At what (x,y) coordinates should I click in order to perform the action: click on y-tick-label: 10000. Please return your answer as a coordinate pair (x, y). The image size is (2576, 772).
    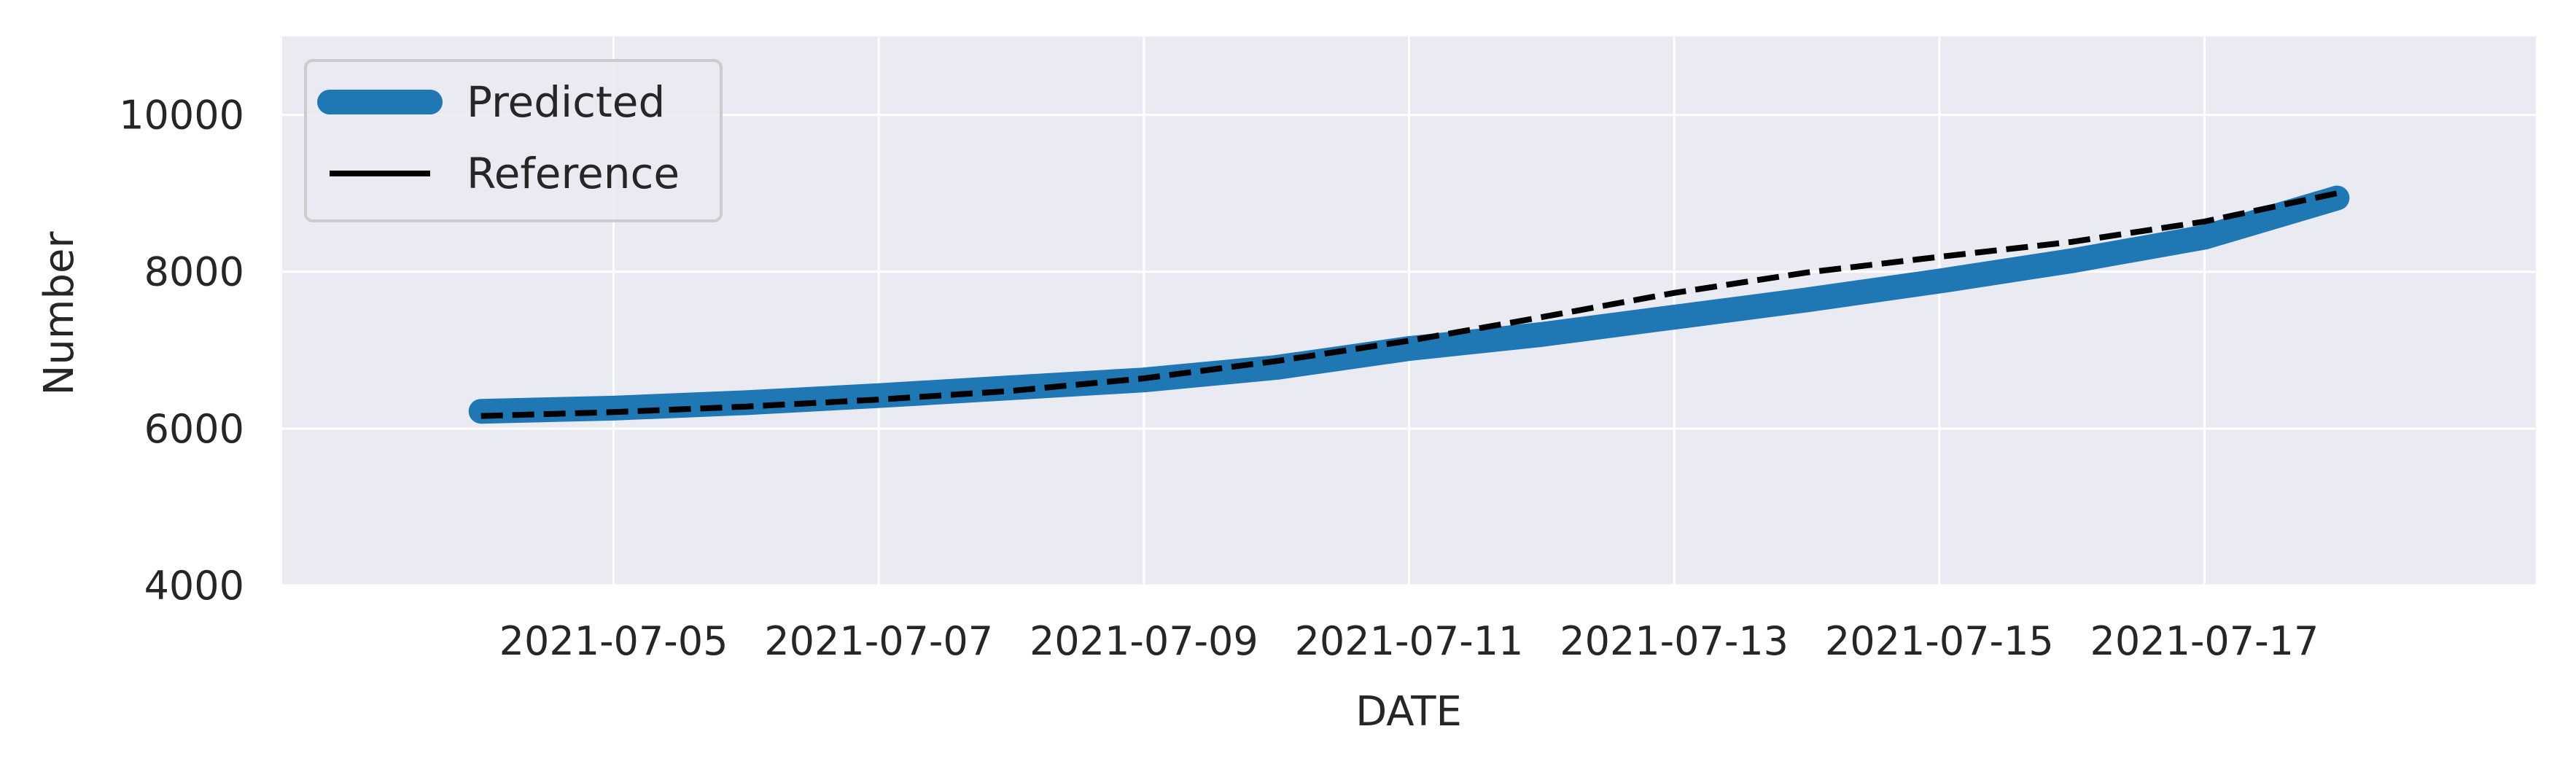
    Looking at the image, I should click on (181, 116).